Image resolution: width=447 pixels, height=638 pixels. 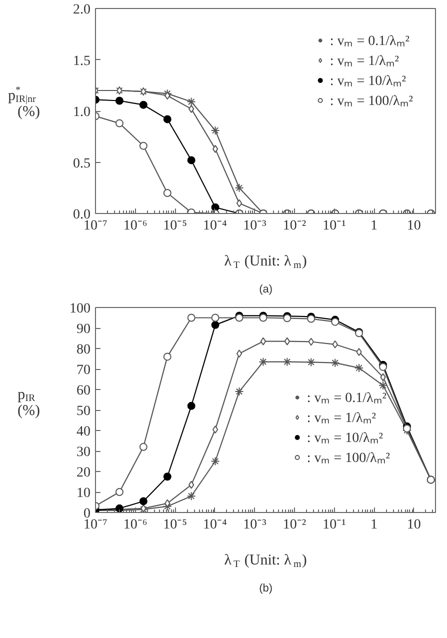 I want to click on y-tick-label: 0.5, so click(x=81, y=164).